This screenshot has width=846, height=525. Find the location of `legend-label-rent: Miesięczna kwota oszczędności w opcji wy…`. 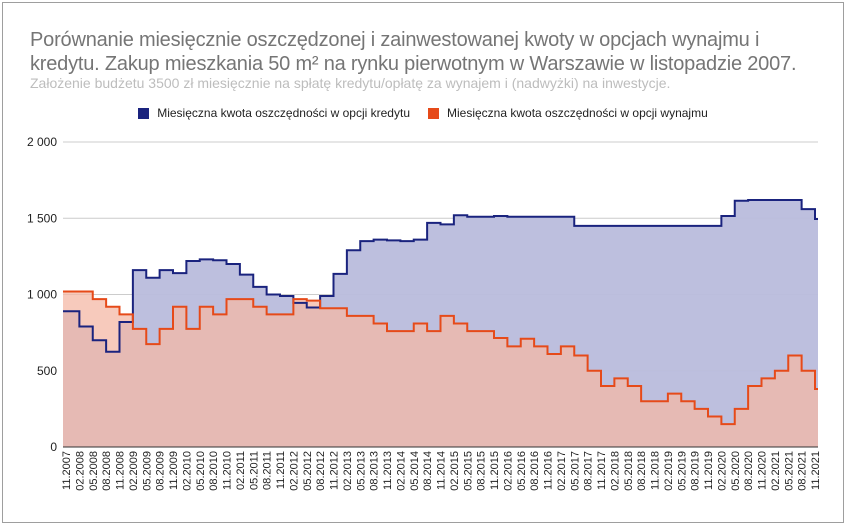

legend-label-rent: Miesięczna kwota oszczędności w opcji wy… is located at coordinates (577, 113).